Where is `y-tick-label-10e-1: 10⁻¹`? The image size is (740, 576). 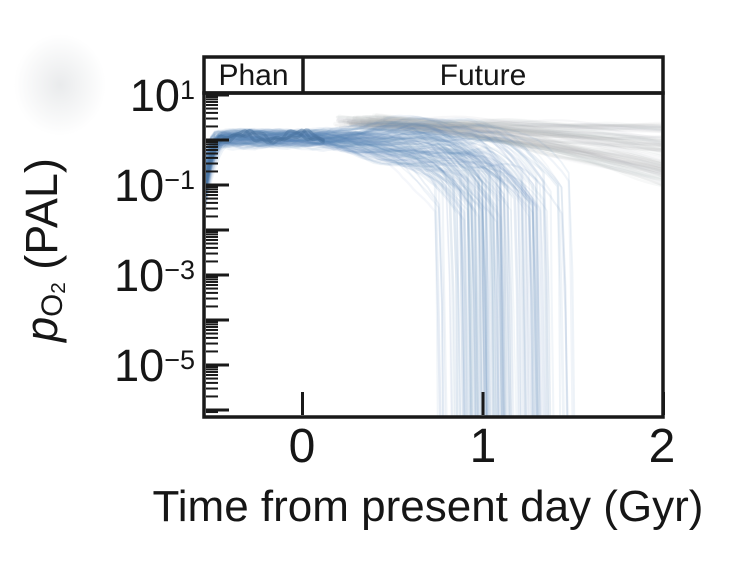
y-tick-label-10e-1: 10⁻¹ is located at coordinates (154, 185).